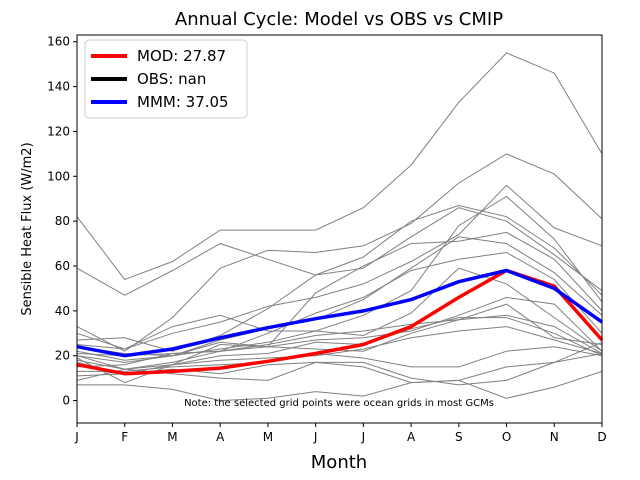 The height and width of the screenshot is (480, 640). Describe the element at coordinates (27, 228) in the screenshot. I see `y-axis-label: Sensible Heat Flux (W/m2)` at that location.